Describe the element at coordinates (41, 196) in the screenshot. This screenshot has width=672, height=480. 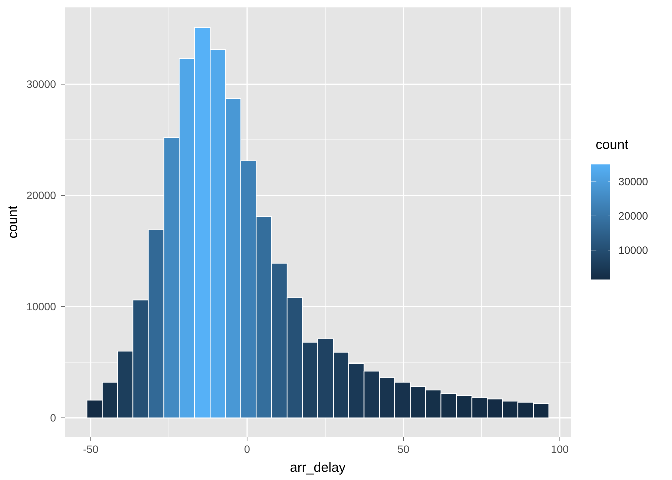
I see `y-tick-label: 20000` at that location.